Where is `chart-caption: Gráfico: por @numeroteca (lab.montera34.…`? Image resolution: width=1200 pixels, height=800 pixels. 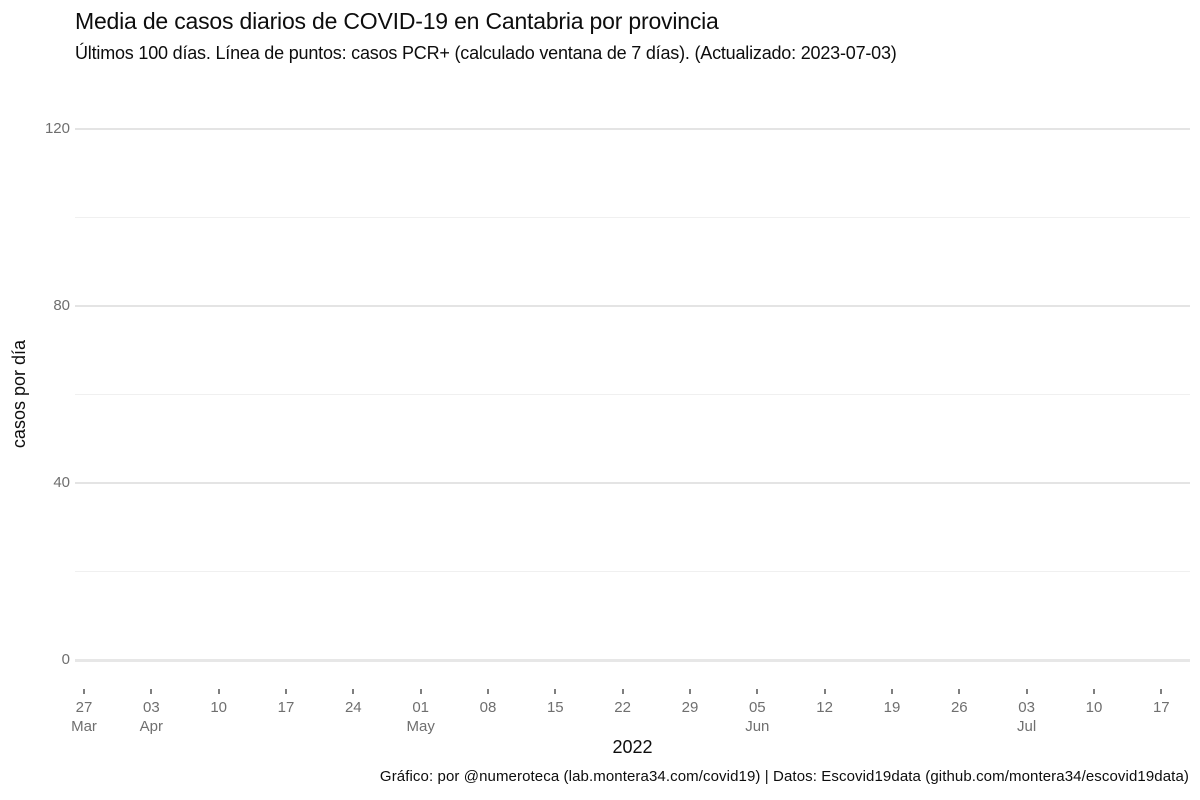 chart-caption: Gráfico: por @numeroteca (lab.montera34.… is located at coordinates (784, 776).